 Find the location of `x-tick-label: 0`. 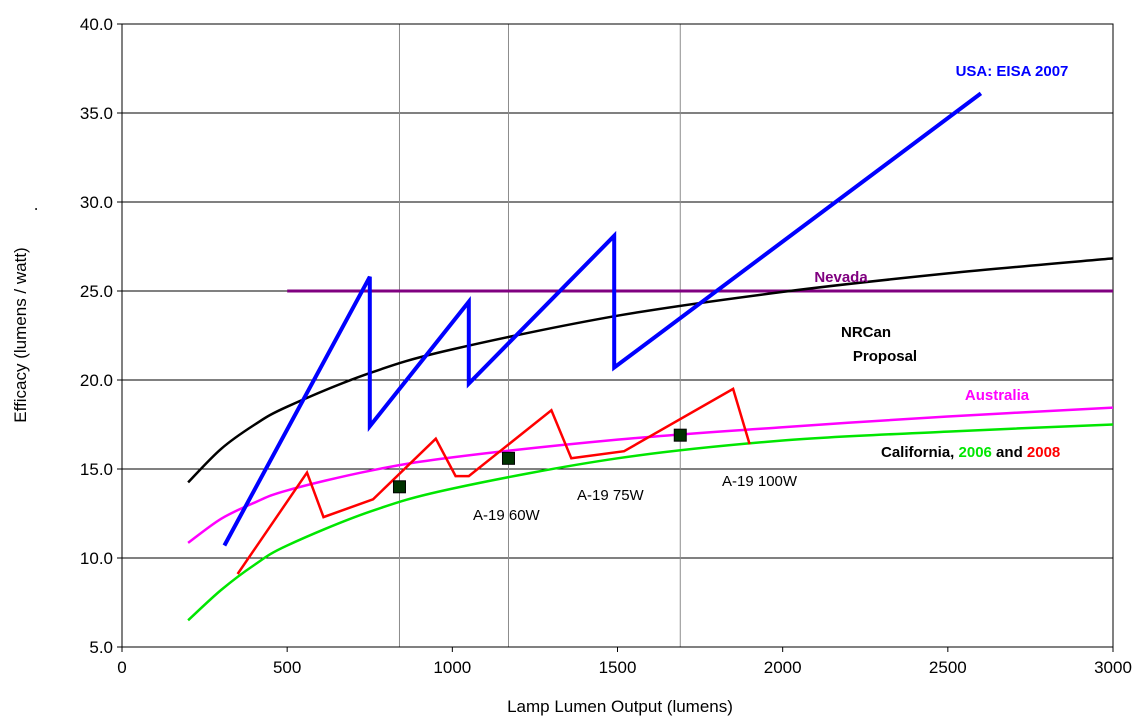

x-tick-label: 0 is located at coordinates (121, 667).